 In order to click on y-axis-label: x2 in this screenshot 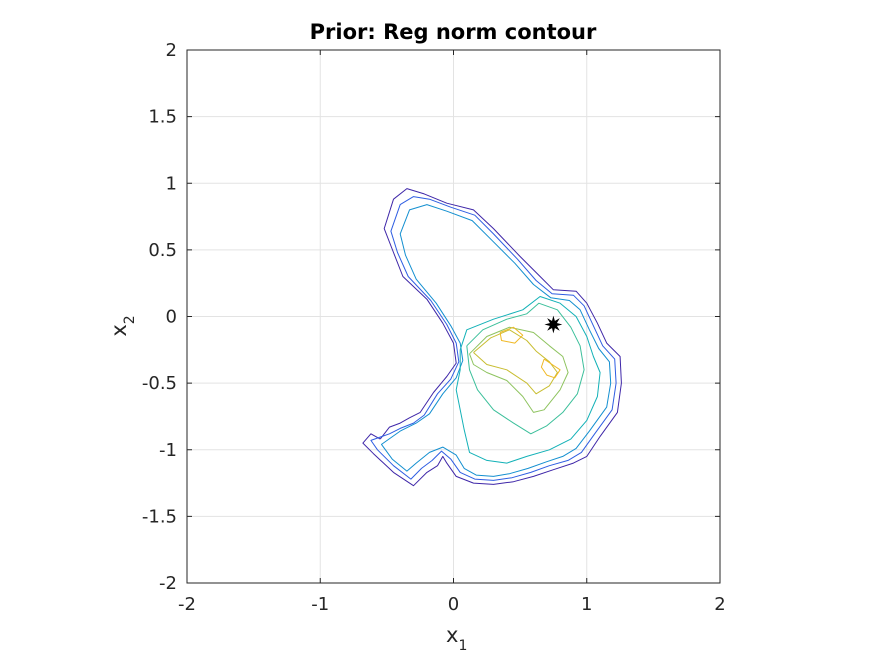, I will do `click(122, 325)`.